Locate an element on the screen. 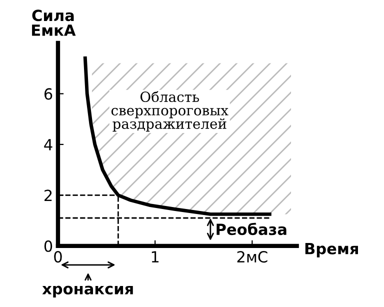 The image size is (384, 307). x-tick-label: 1 is located at coordinates (155, 256).